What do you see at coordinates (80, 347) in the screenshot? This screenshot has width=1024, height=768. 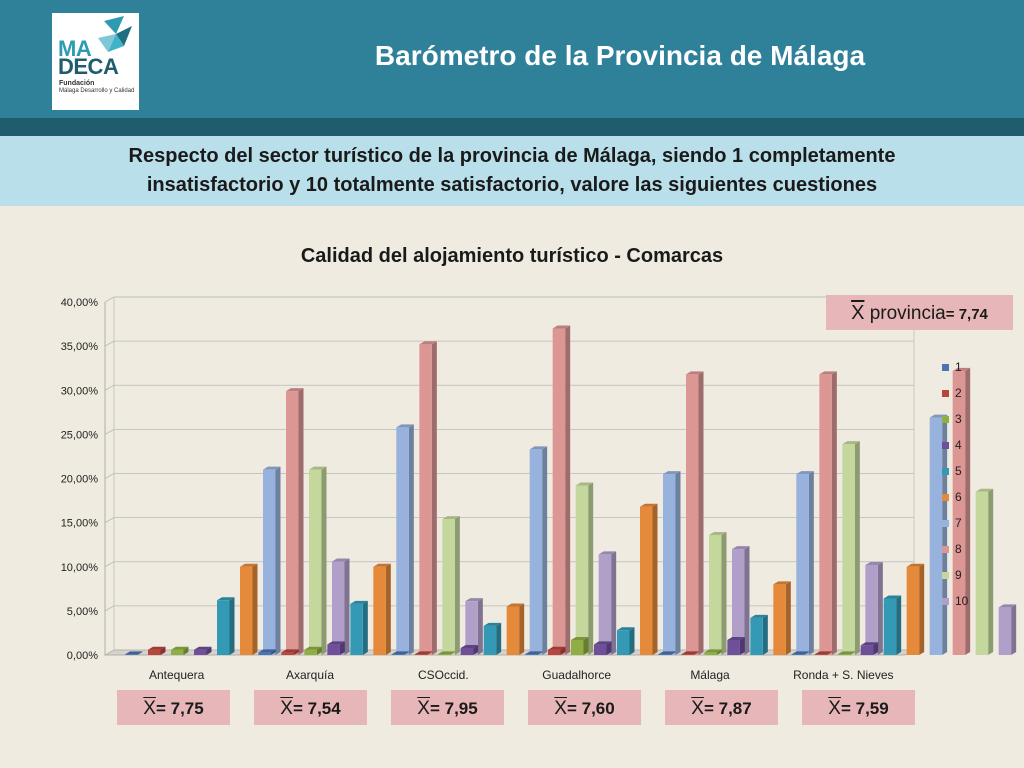 I see `y-tick-label: 35,00%` at bounding box center [80, 347].